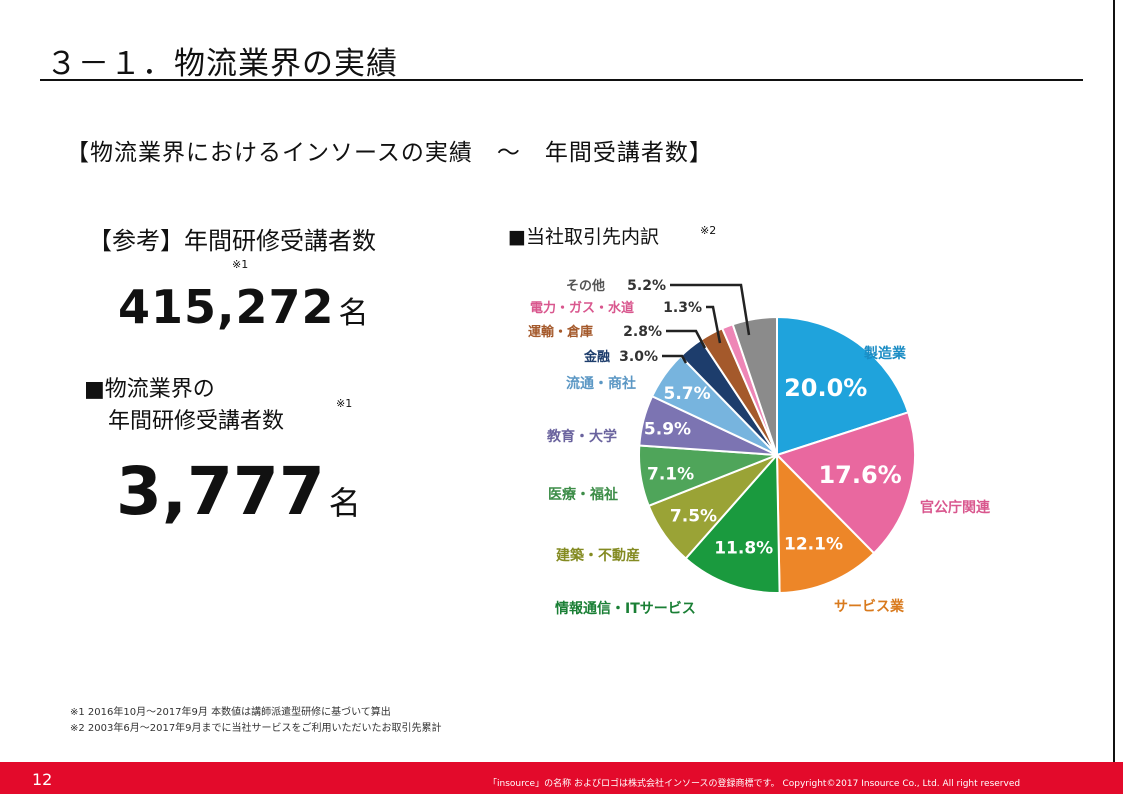  I want to click on reference-label: 【参考】年間研修受講者数, so click(232, 241).